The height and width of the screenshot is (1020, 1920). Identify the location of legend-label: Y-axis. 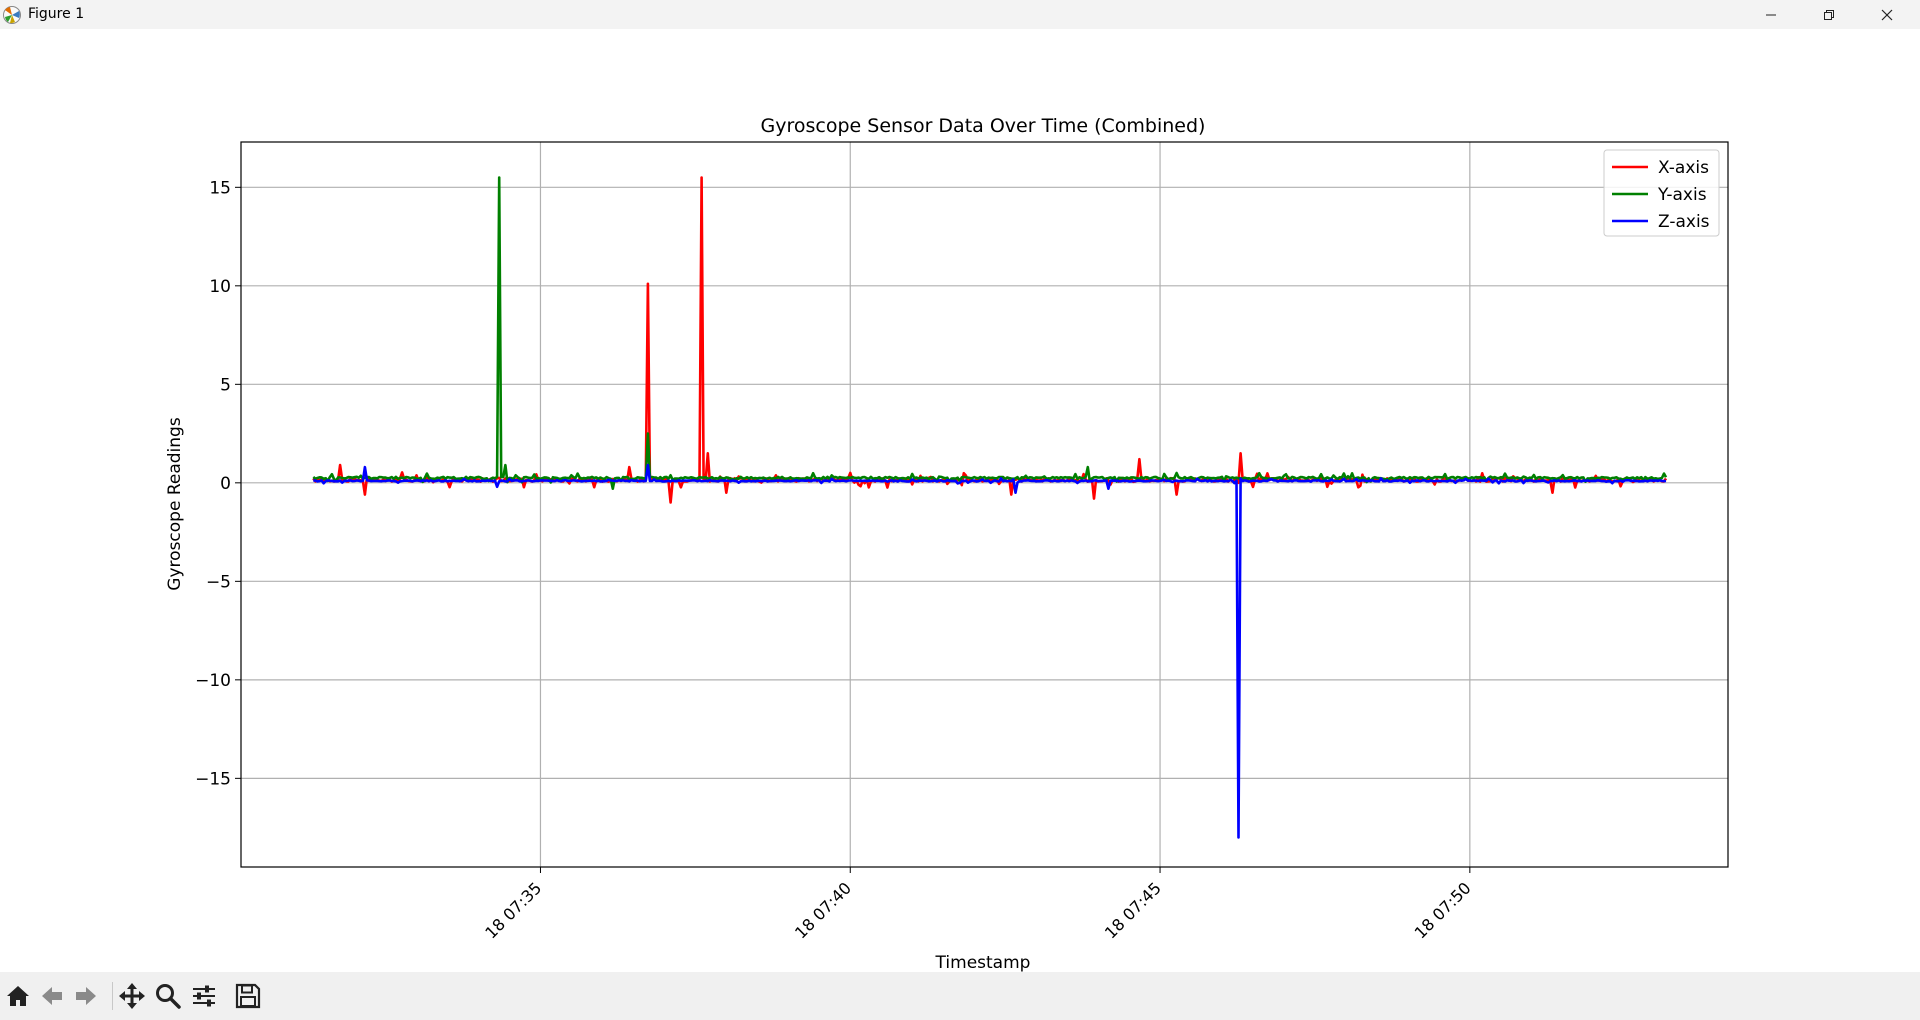
(1682, 195).